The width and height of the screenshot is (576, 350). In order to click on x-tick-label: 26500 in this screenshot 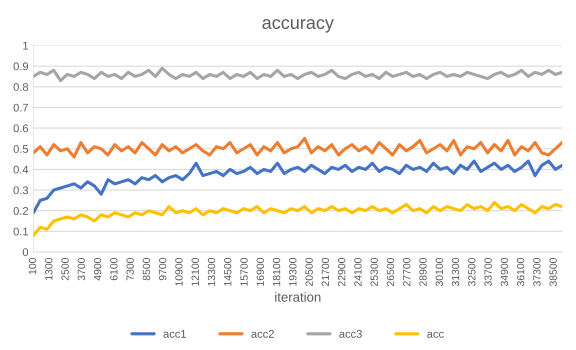, I will do `click(390, 272)`.